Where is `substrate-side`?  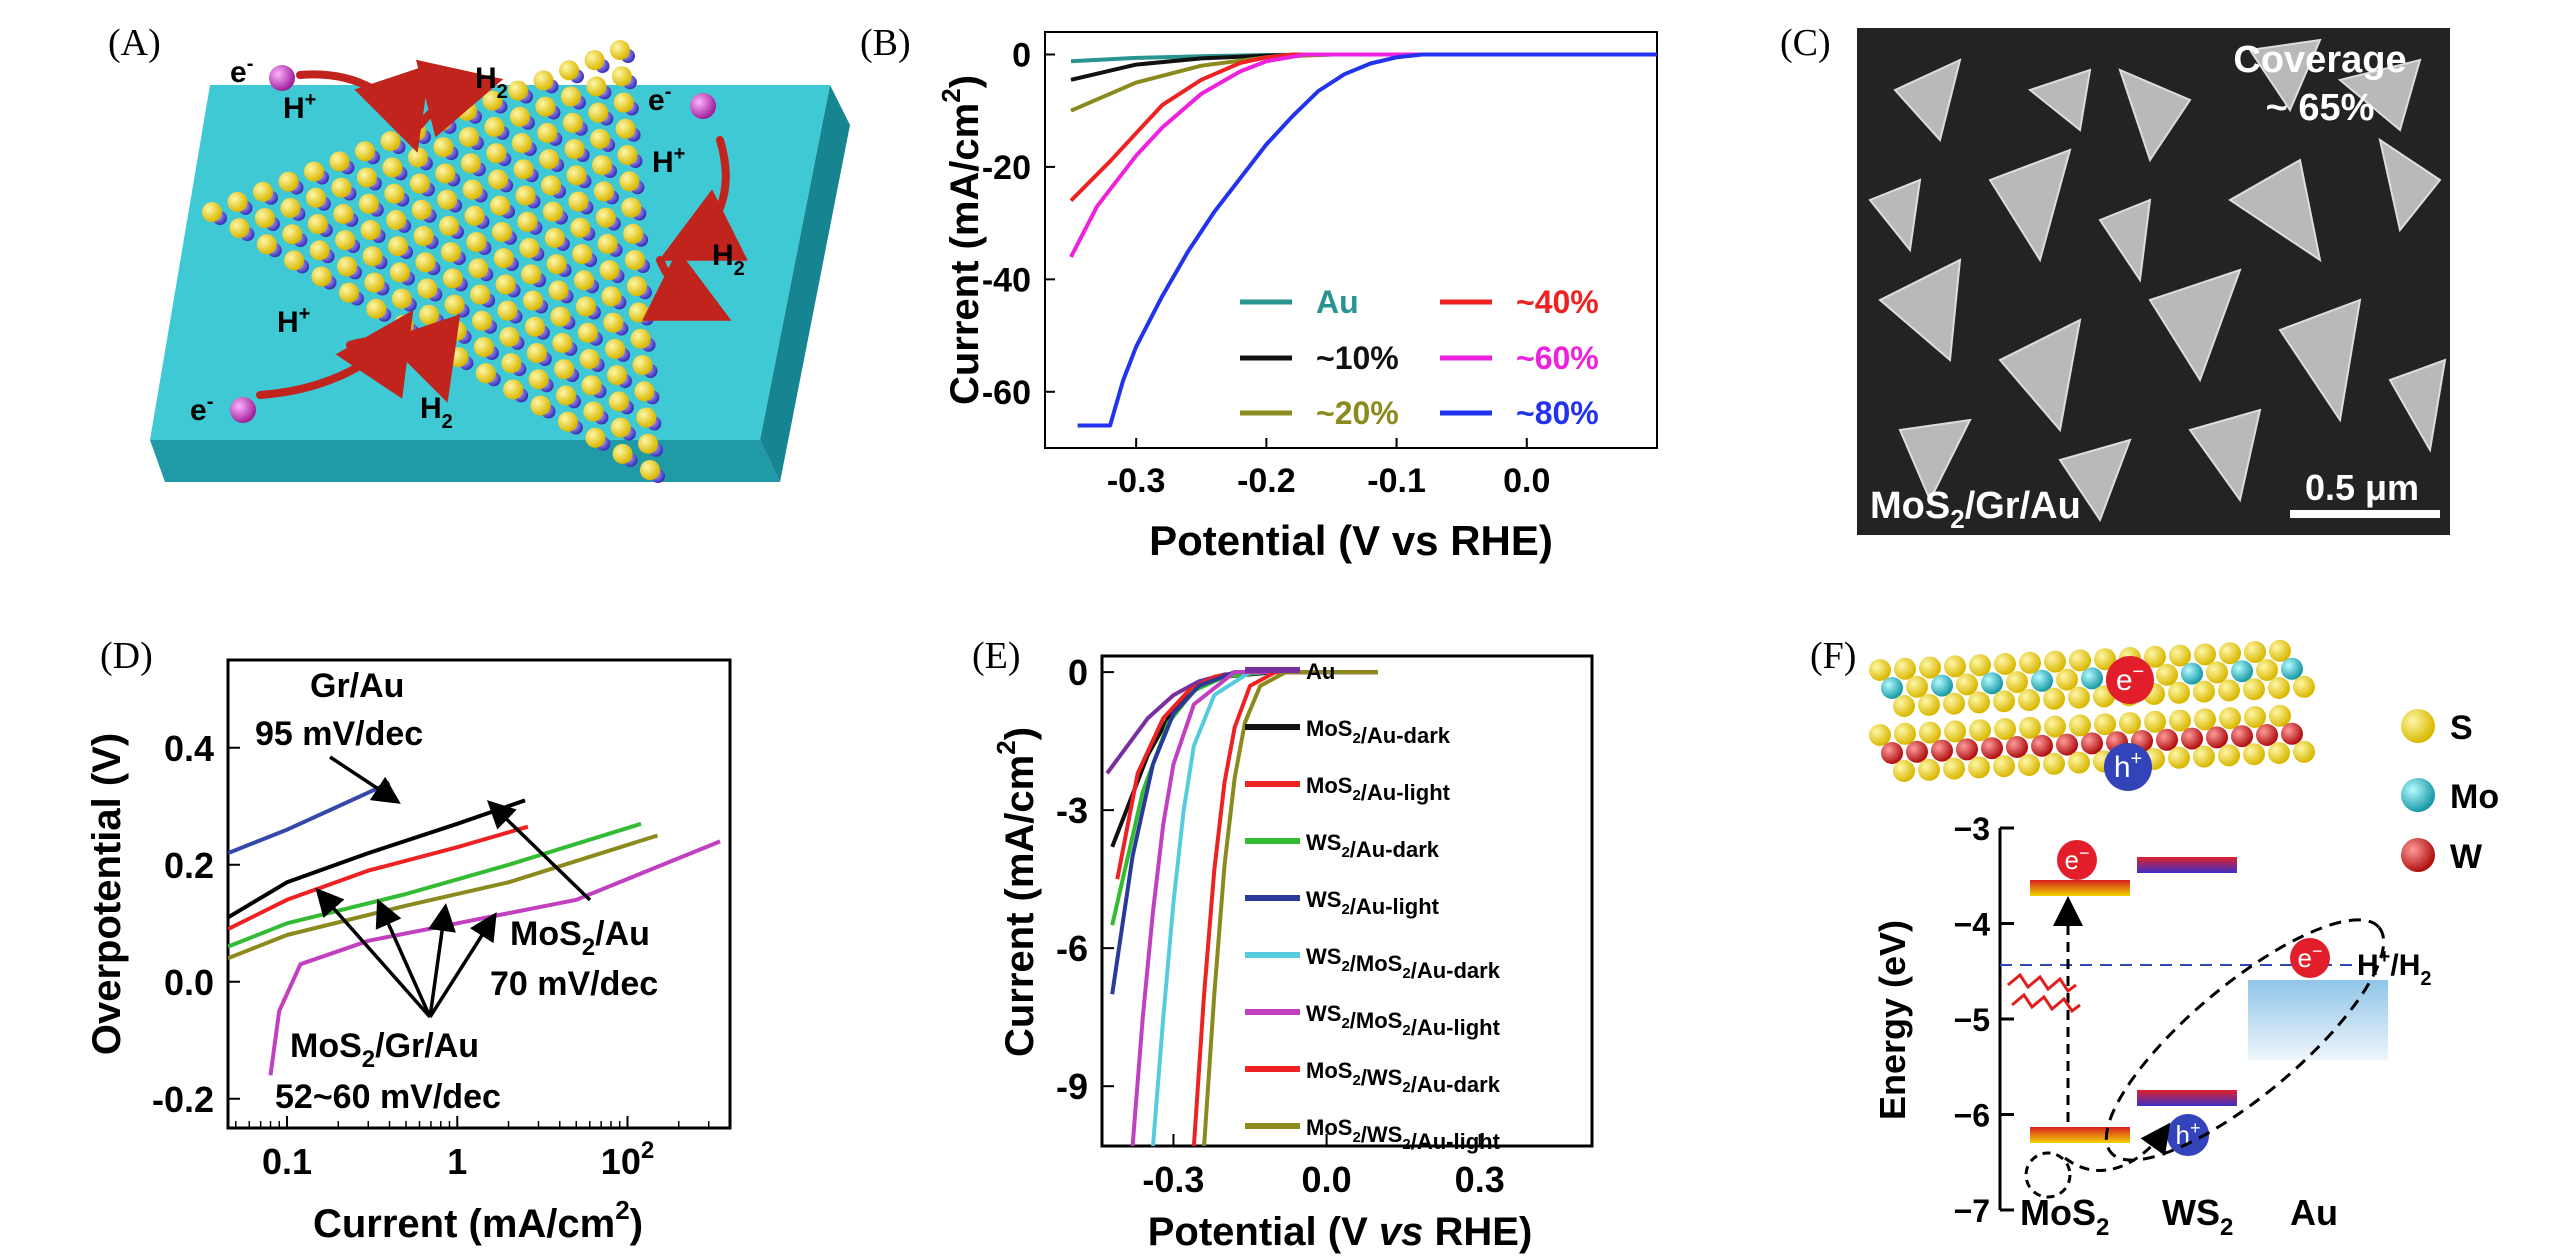
substrate-side is located at coordinates (465, 461).